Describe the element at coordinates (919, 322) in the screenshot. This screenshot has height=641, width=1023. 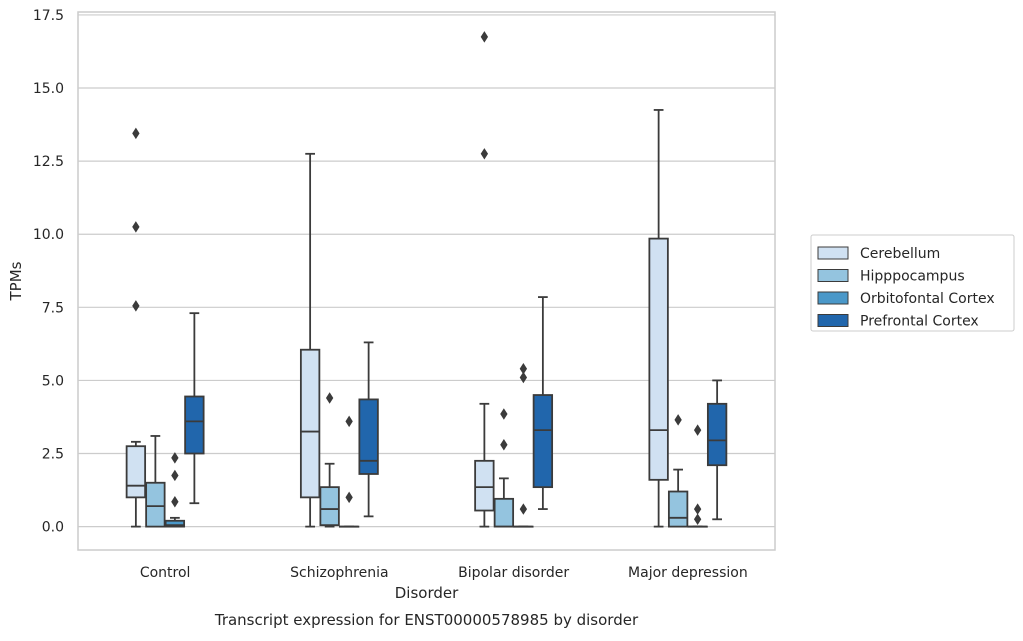
I see `legend-label: Prefrontal Cortex` at that location.